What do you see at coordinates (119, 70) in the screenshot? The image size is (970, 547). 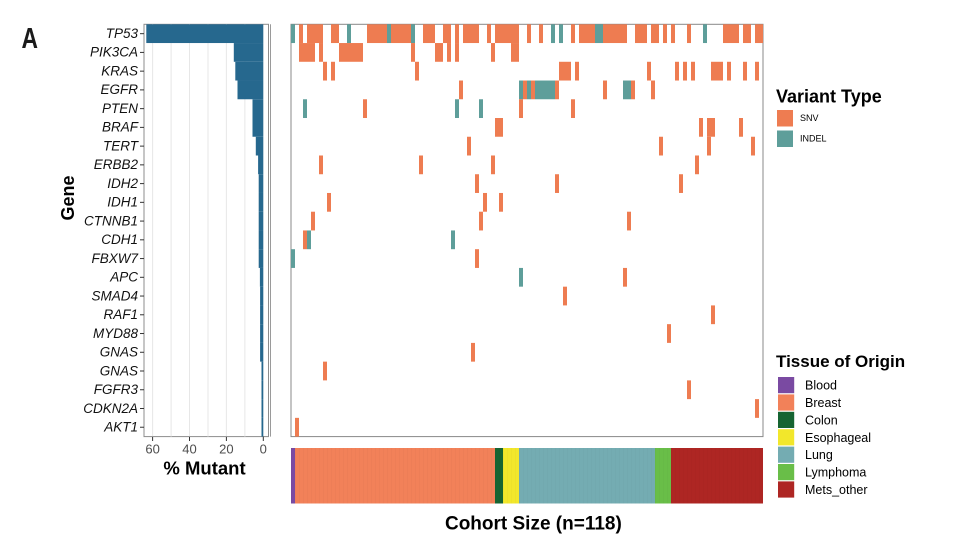 I see `svg-text: KRAS` at bounding box center [119, 70].